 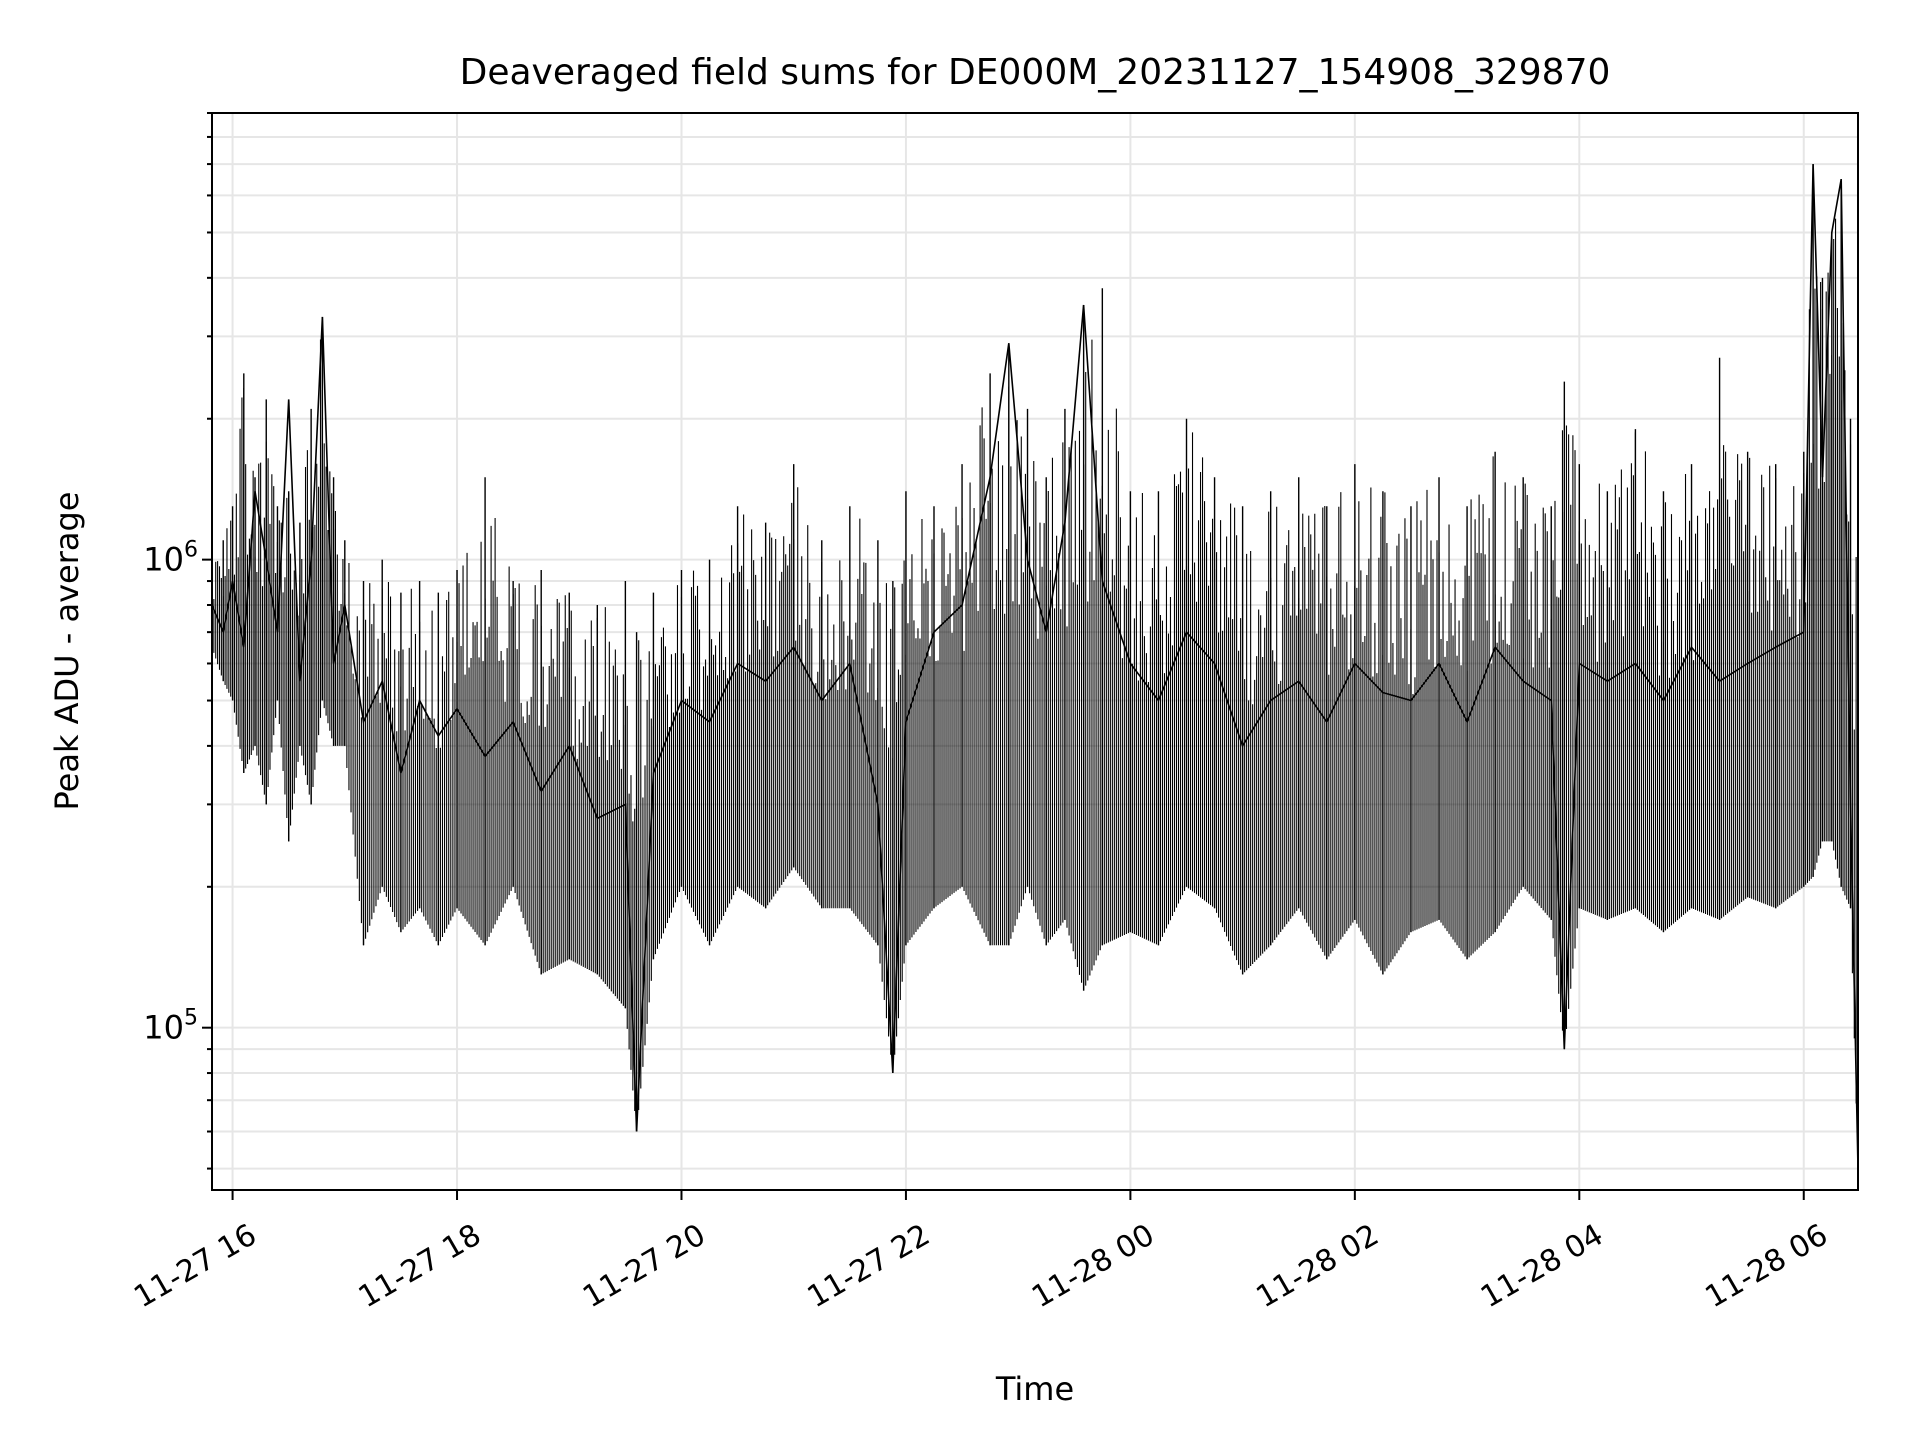 I want to click on y-tick-label: 106, so click(x=170, y=558).